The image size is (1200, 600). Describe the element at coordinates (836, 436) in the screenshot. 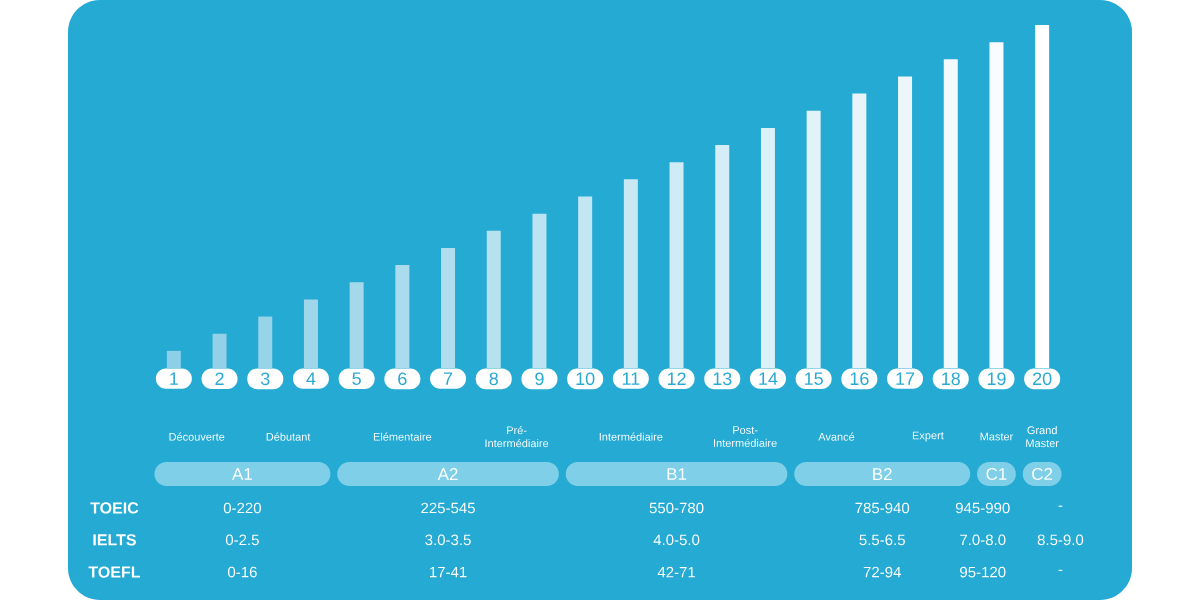

I see `text: Avancé` at that location.